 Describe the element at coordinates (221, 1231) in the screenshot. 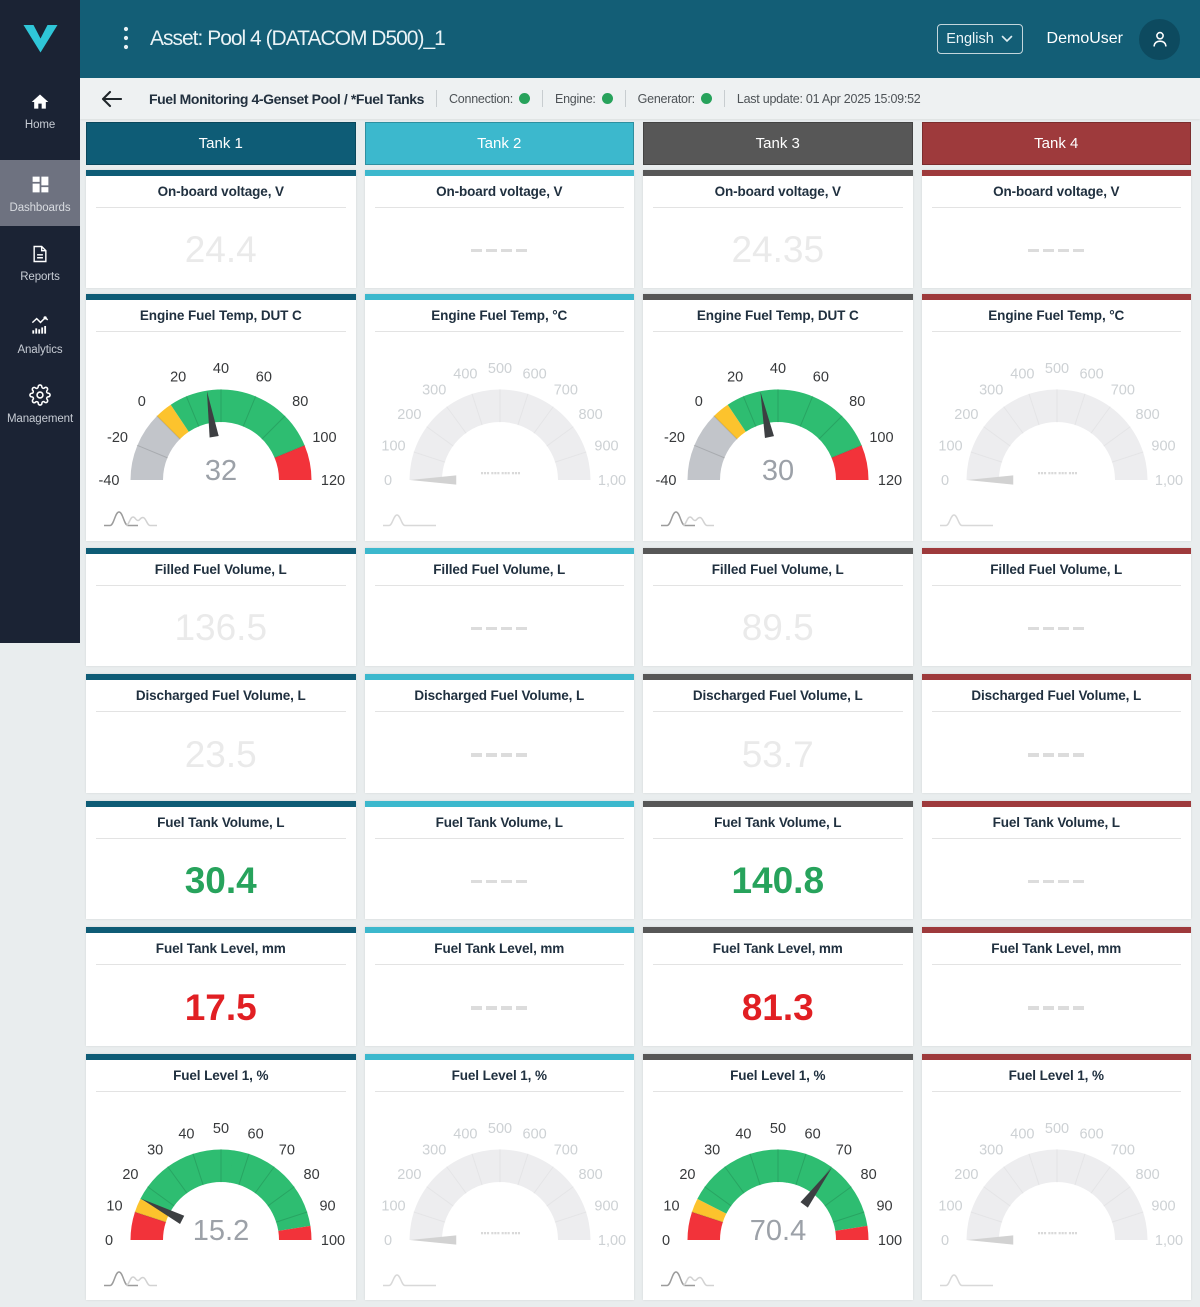

I see `svg-text: 15.2` at that location.